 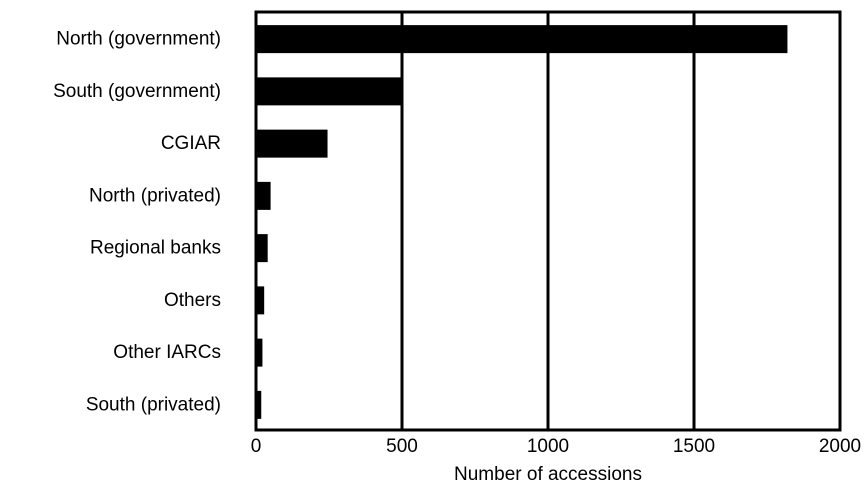 What do you see at coordinates (155, 248) in the screenshot?
I see `category-label-4: Regional banks` at bounding box center [155, 248].